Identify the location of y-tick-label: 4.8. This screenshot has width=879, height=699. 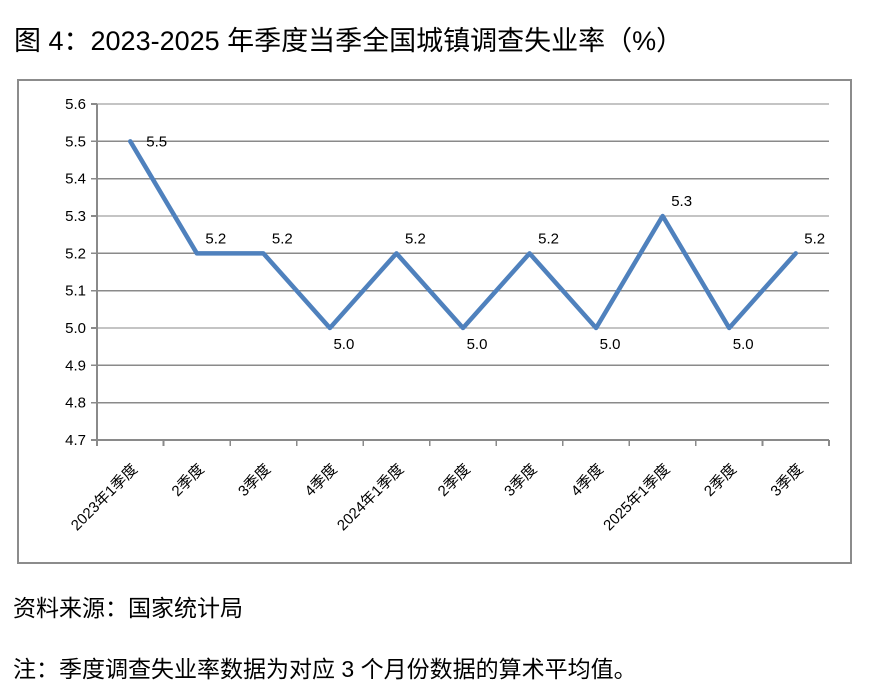
(75, 403).